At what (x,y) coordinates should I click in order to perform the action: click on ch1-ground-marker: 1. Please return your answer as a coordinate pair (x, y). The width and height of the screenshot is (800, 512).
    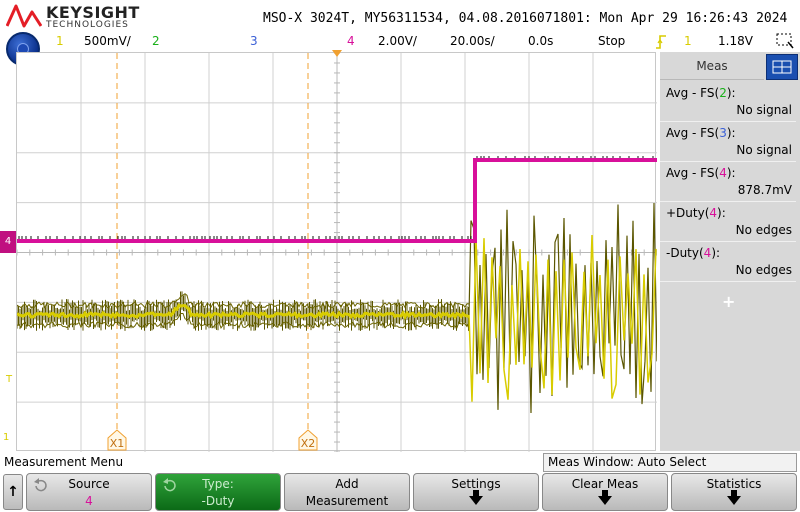
    Looking at the image, I should click on (6, 437).